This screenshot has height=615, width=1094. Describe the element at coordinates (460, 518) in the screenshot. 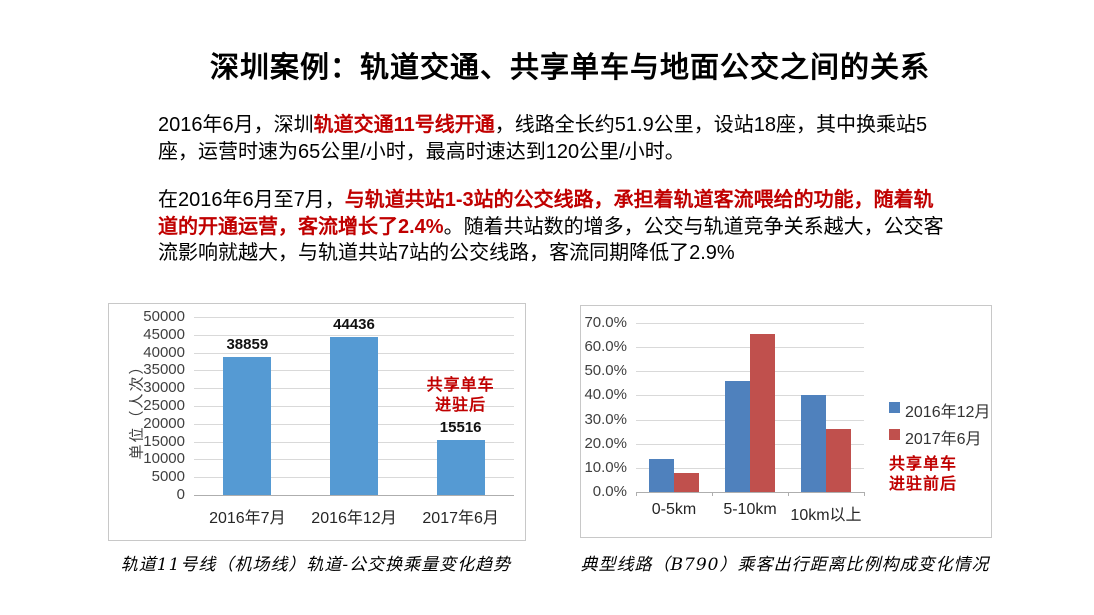

I see `x-axis-category-label: 2017年6月` at that location.